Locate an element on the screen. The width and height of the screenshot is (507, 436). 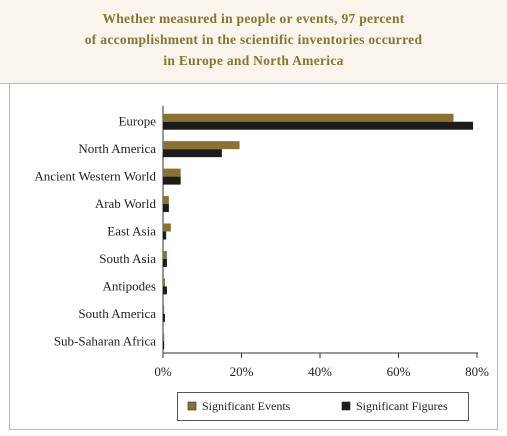
category-label: North America is located at coordinates (117, 148).